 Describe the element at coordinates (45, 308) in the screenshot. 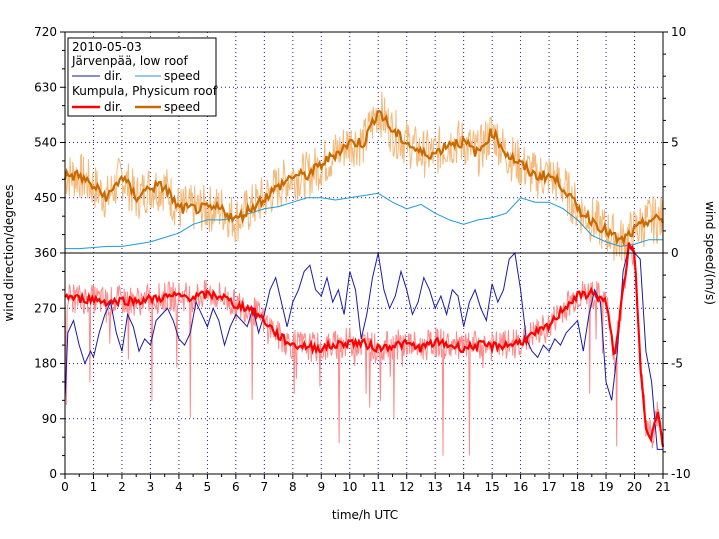

I see `y-left-tick-label: 270` at that location.